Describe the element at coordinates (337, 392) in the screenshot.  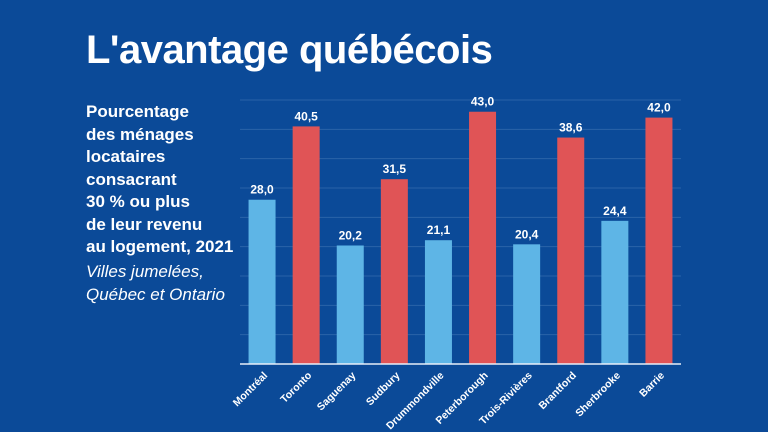
I see `x-tick-label: Saguenay` at that location.